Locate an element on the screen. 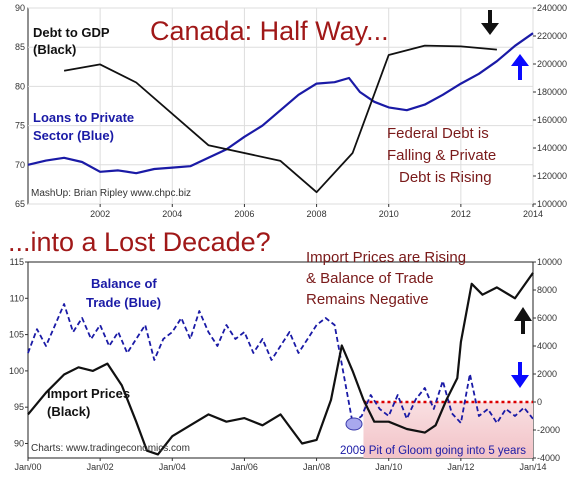 This screenshot has height=480, width=581. top-right-tick-label: 200000 is located at coordinates (552, 64).